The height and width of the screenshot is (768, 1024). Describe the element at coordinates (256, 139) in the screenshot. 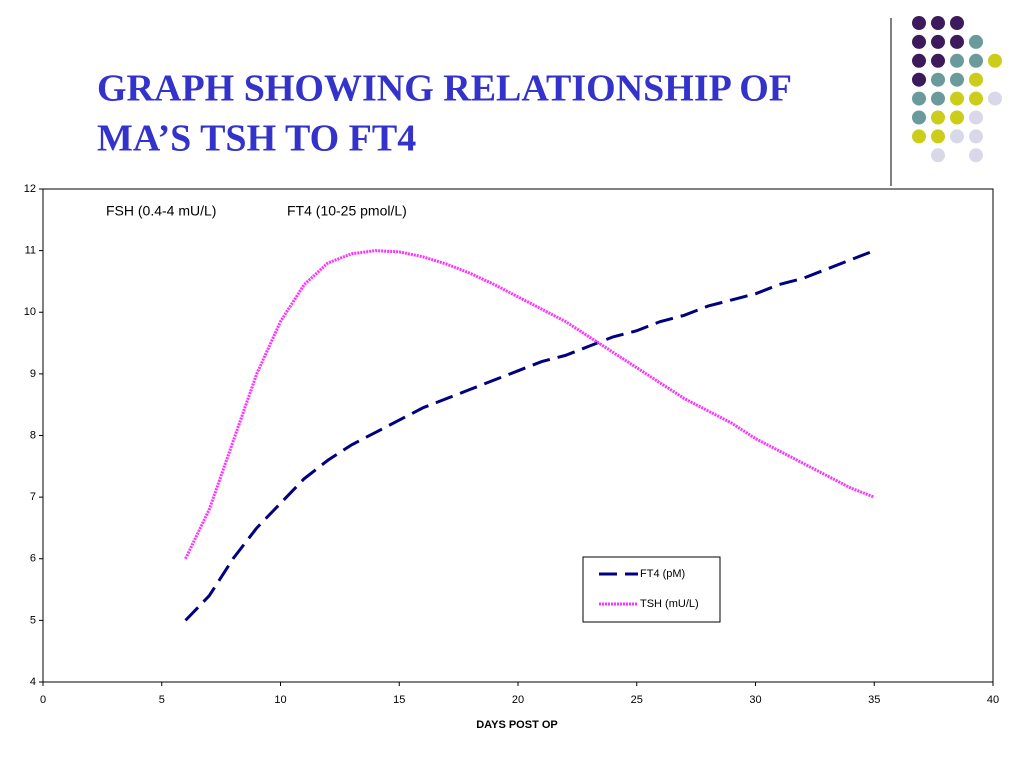

I see `title: MA’S TSH TO FT4` at that location.